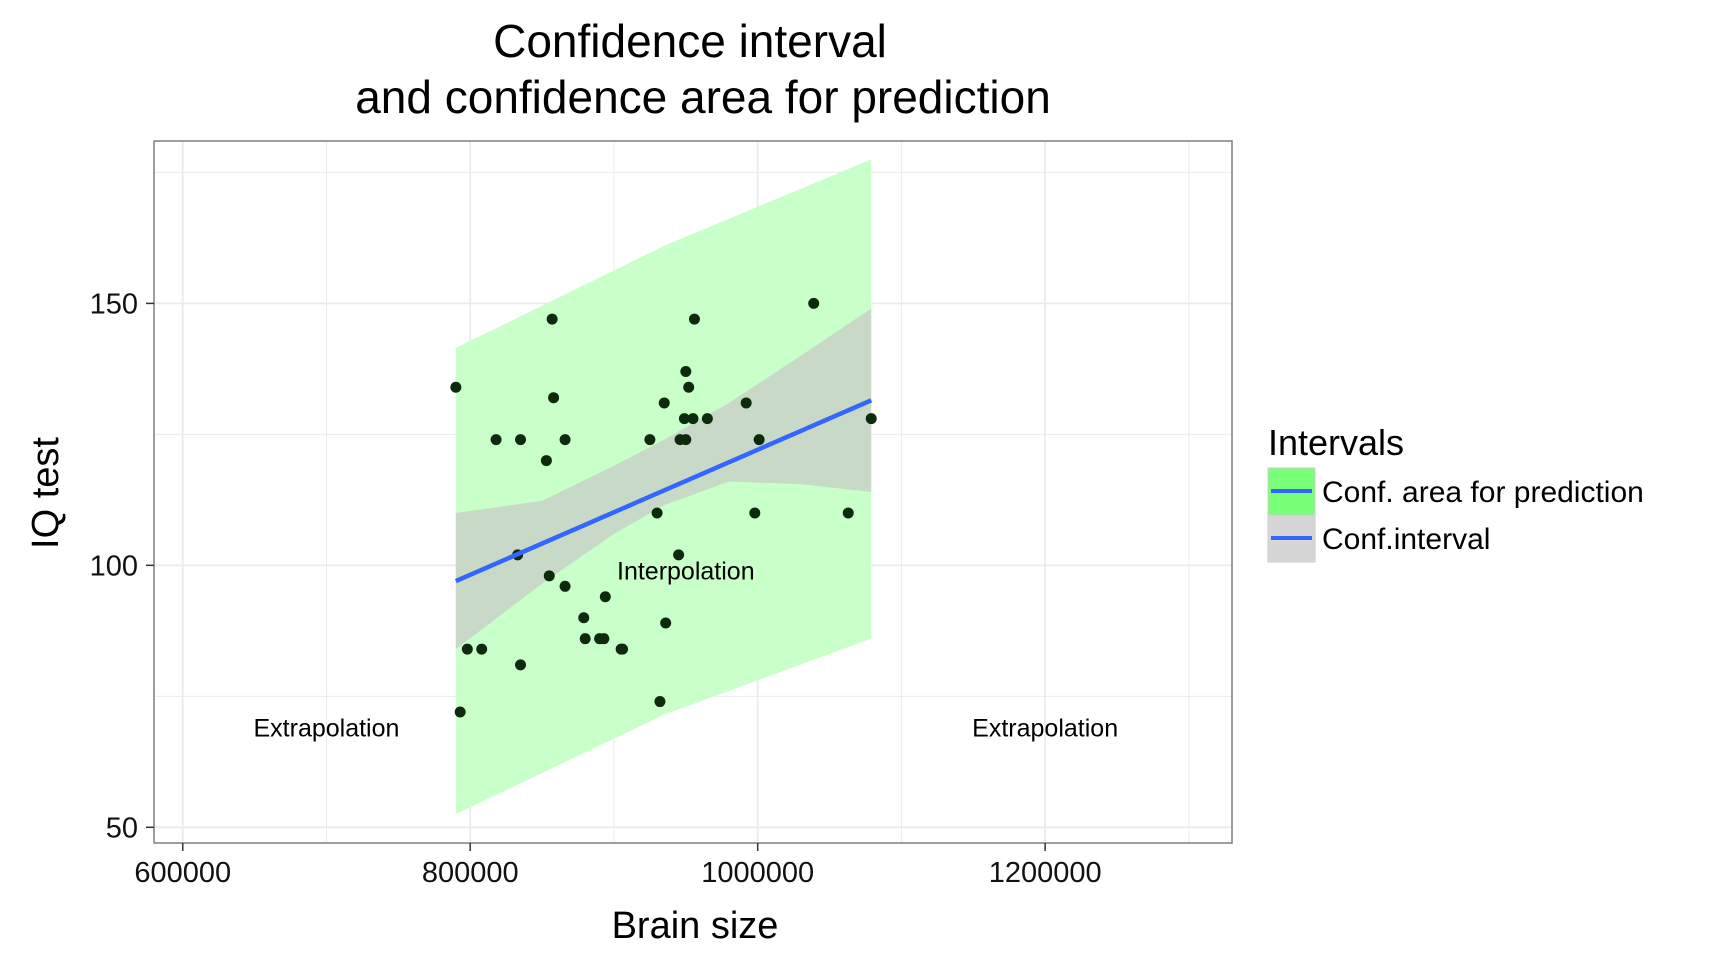 This screenshot has width=1728, height=960. Describe the element at coordinates (663, 491) in the screenshot. I see `regression-line` at that location.